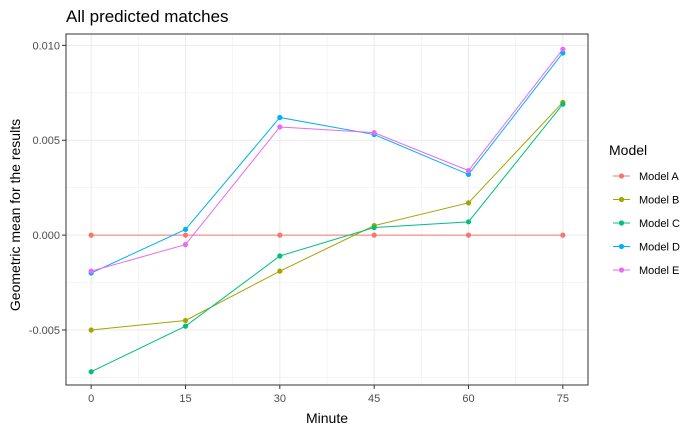 The width and height of the screenshot is (700, 432). I want to click on x-tick-label: 30, so click(280, 399).